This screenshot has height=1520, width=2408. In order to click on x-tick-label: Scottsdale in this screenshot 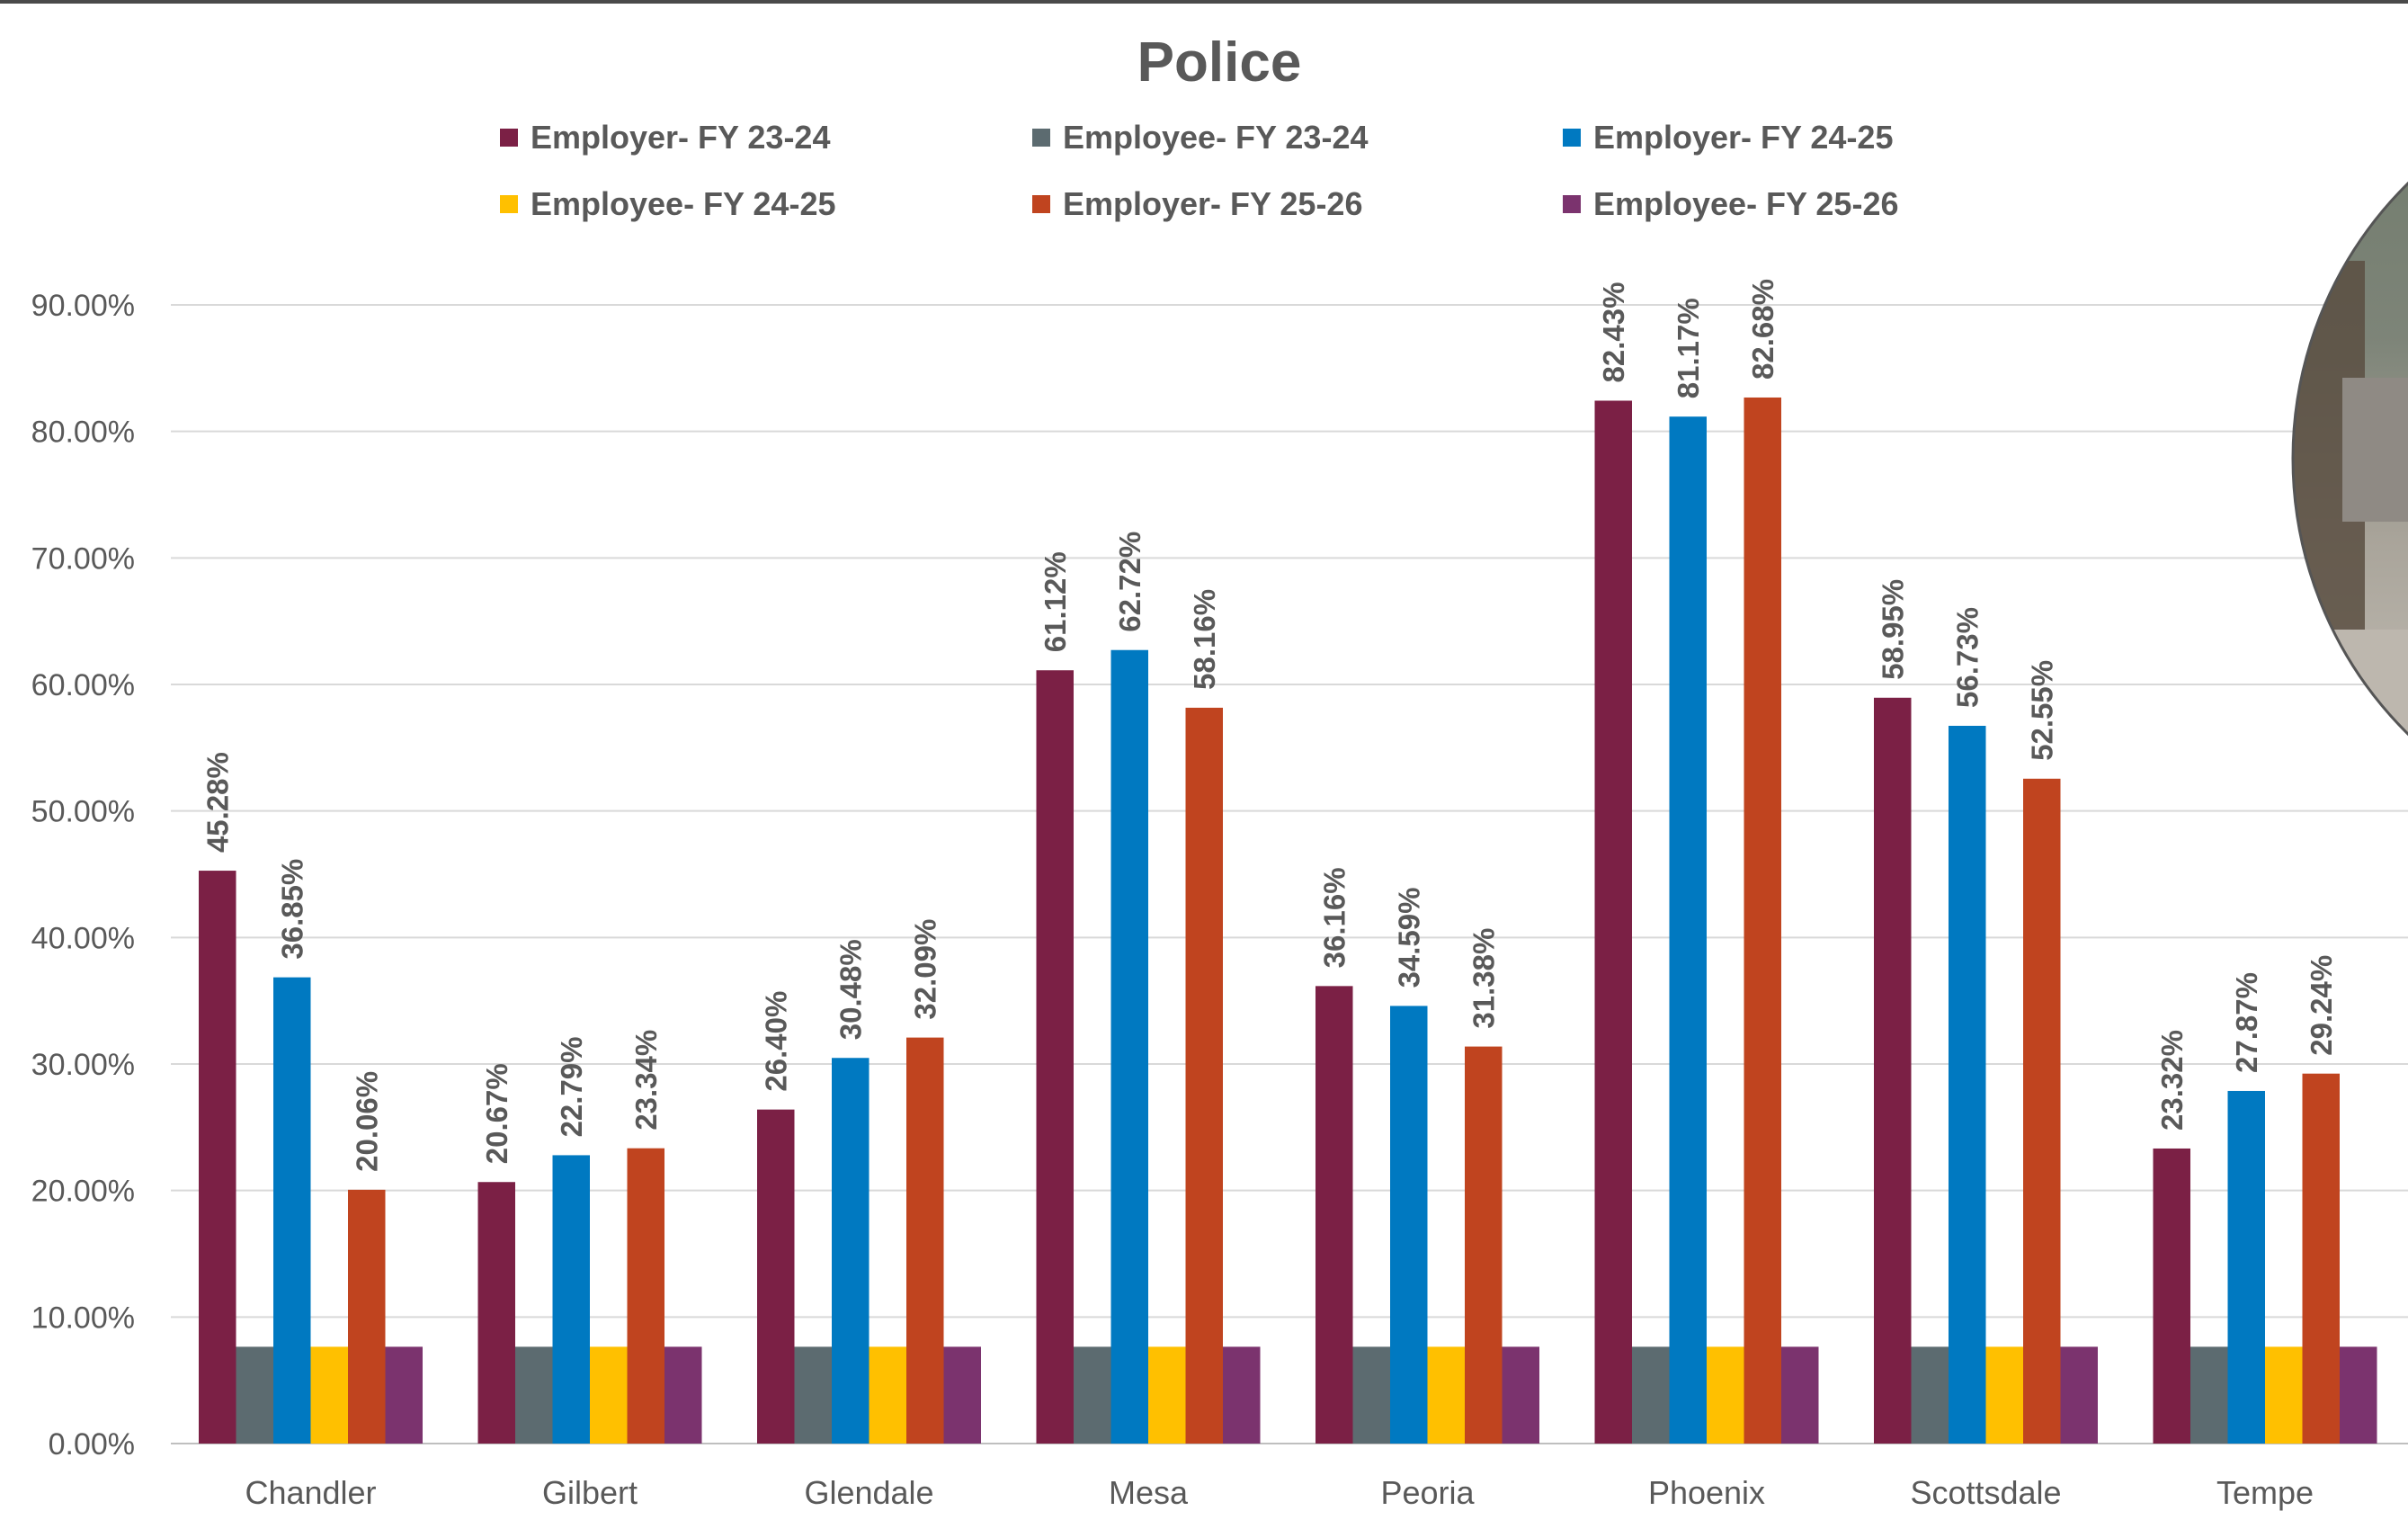, I will do `click(1985, 1493)`.